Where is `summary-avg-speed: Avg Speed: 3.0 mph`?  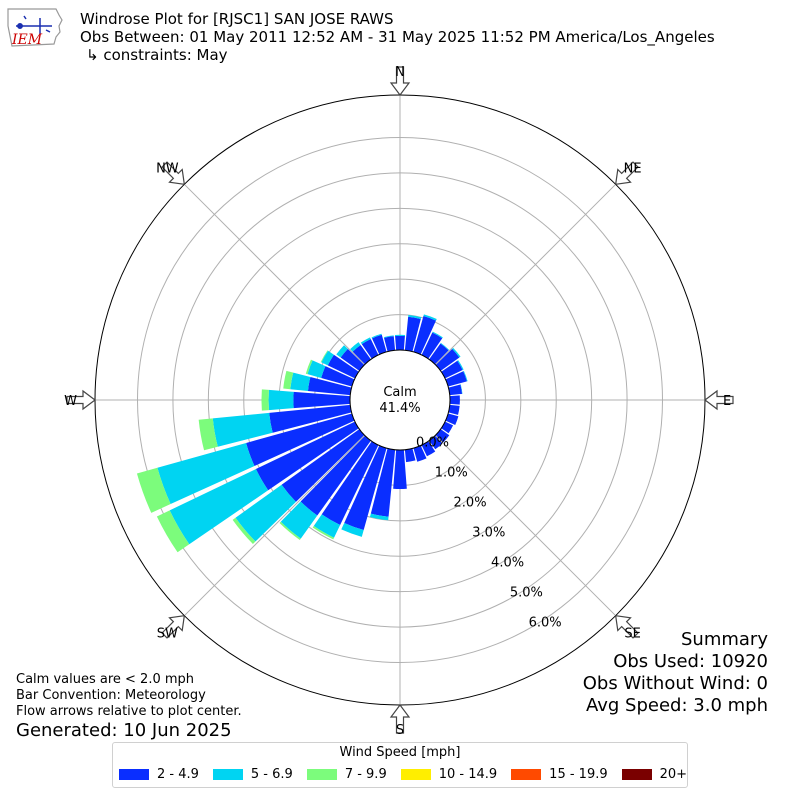 summary-avg-speed: Avg Speed: 3.0 mph is located at coordinates (677, 705).